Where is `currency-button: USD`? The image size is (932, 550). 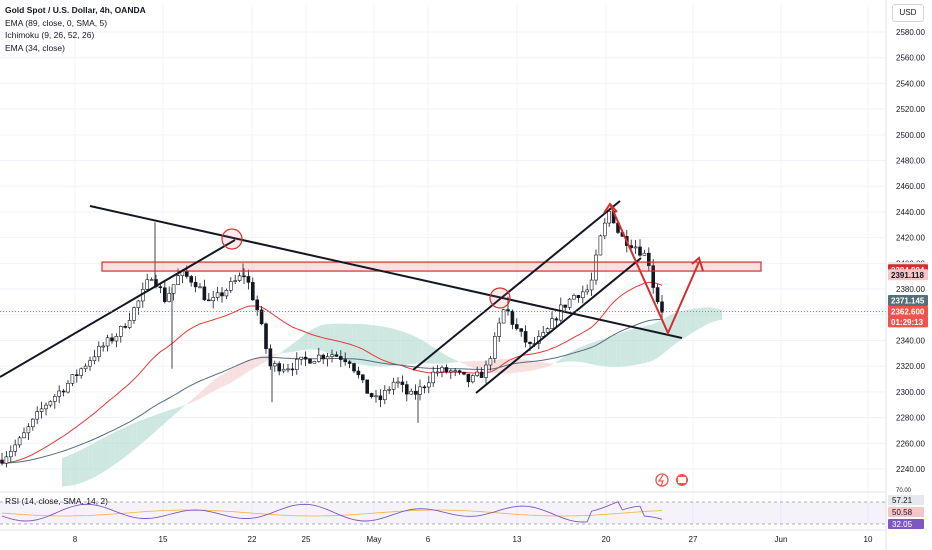
currency-button: USD is located at coordinates (908, 13).